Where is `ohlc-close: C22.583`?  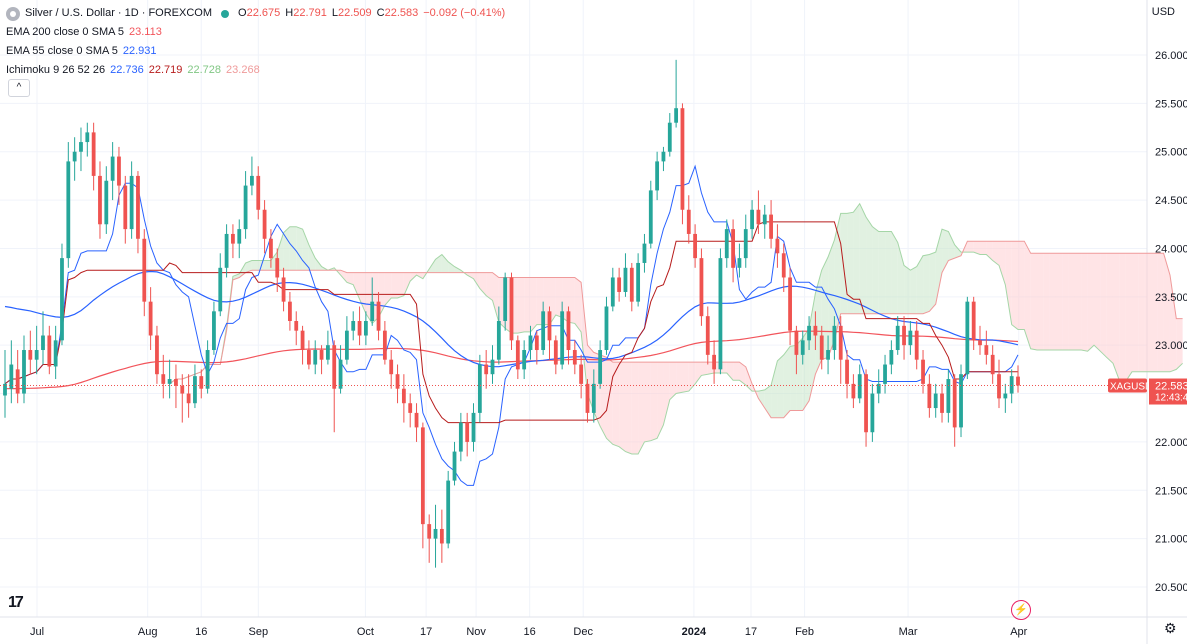 ohlc-close: C22.583 is located at coordinates (397, 13).